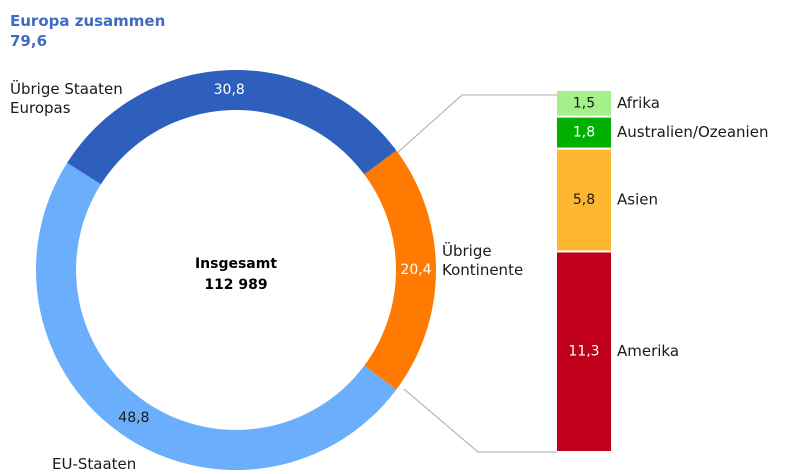  Describe the element at coordinates (29, 41) in the screenshot. I see `subtitle: 79,6` at that location.